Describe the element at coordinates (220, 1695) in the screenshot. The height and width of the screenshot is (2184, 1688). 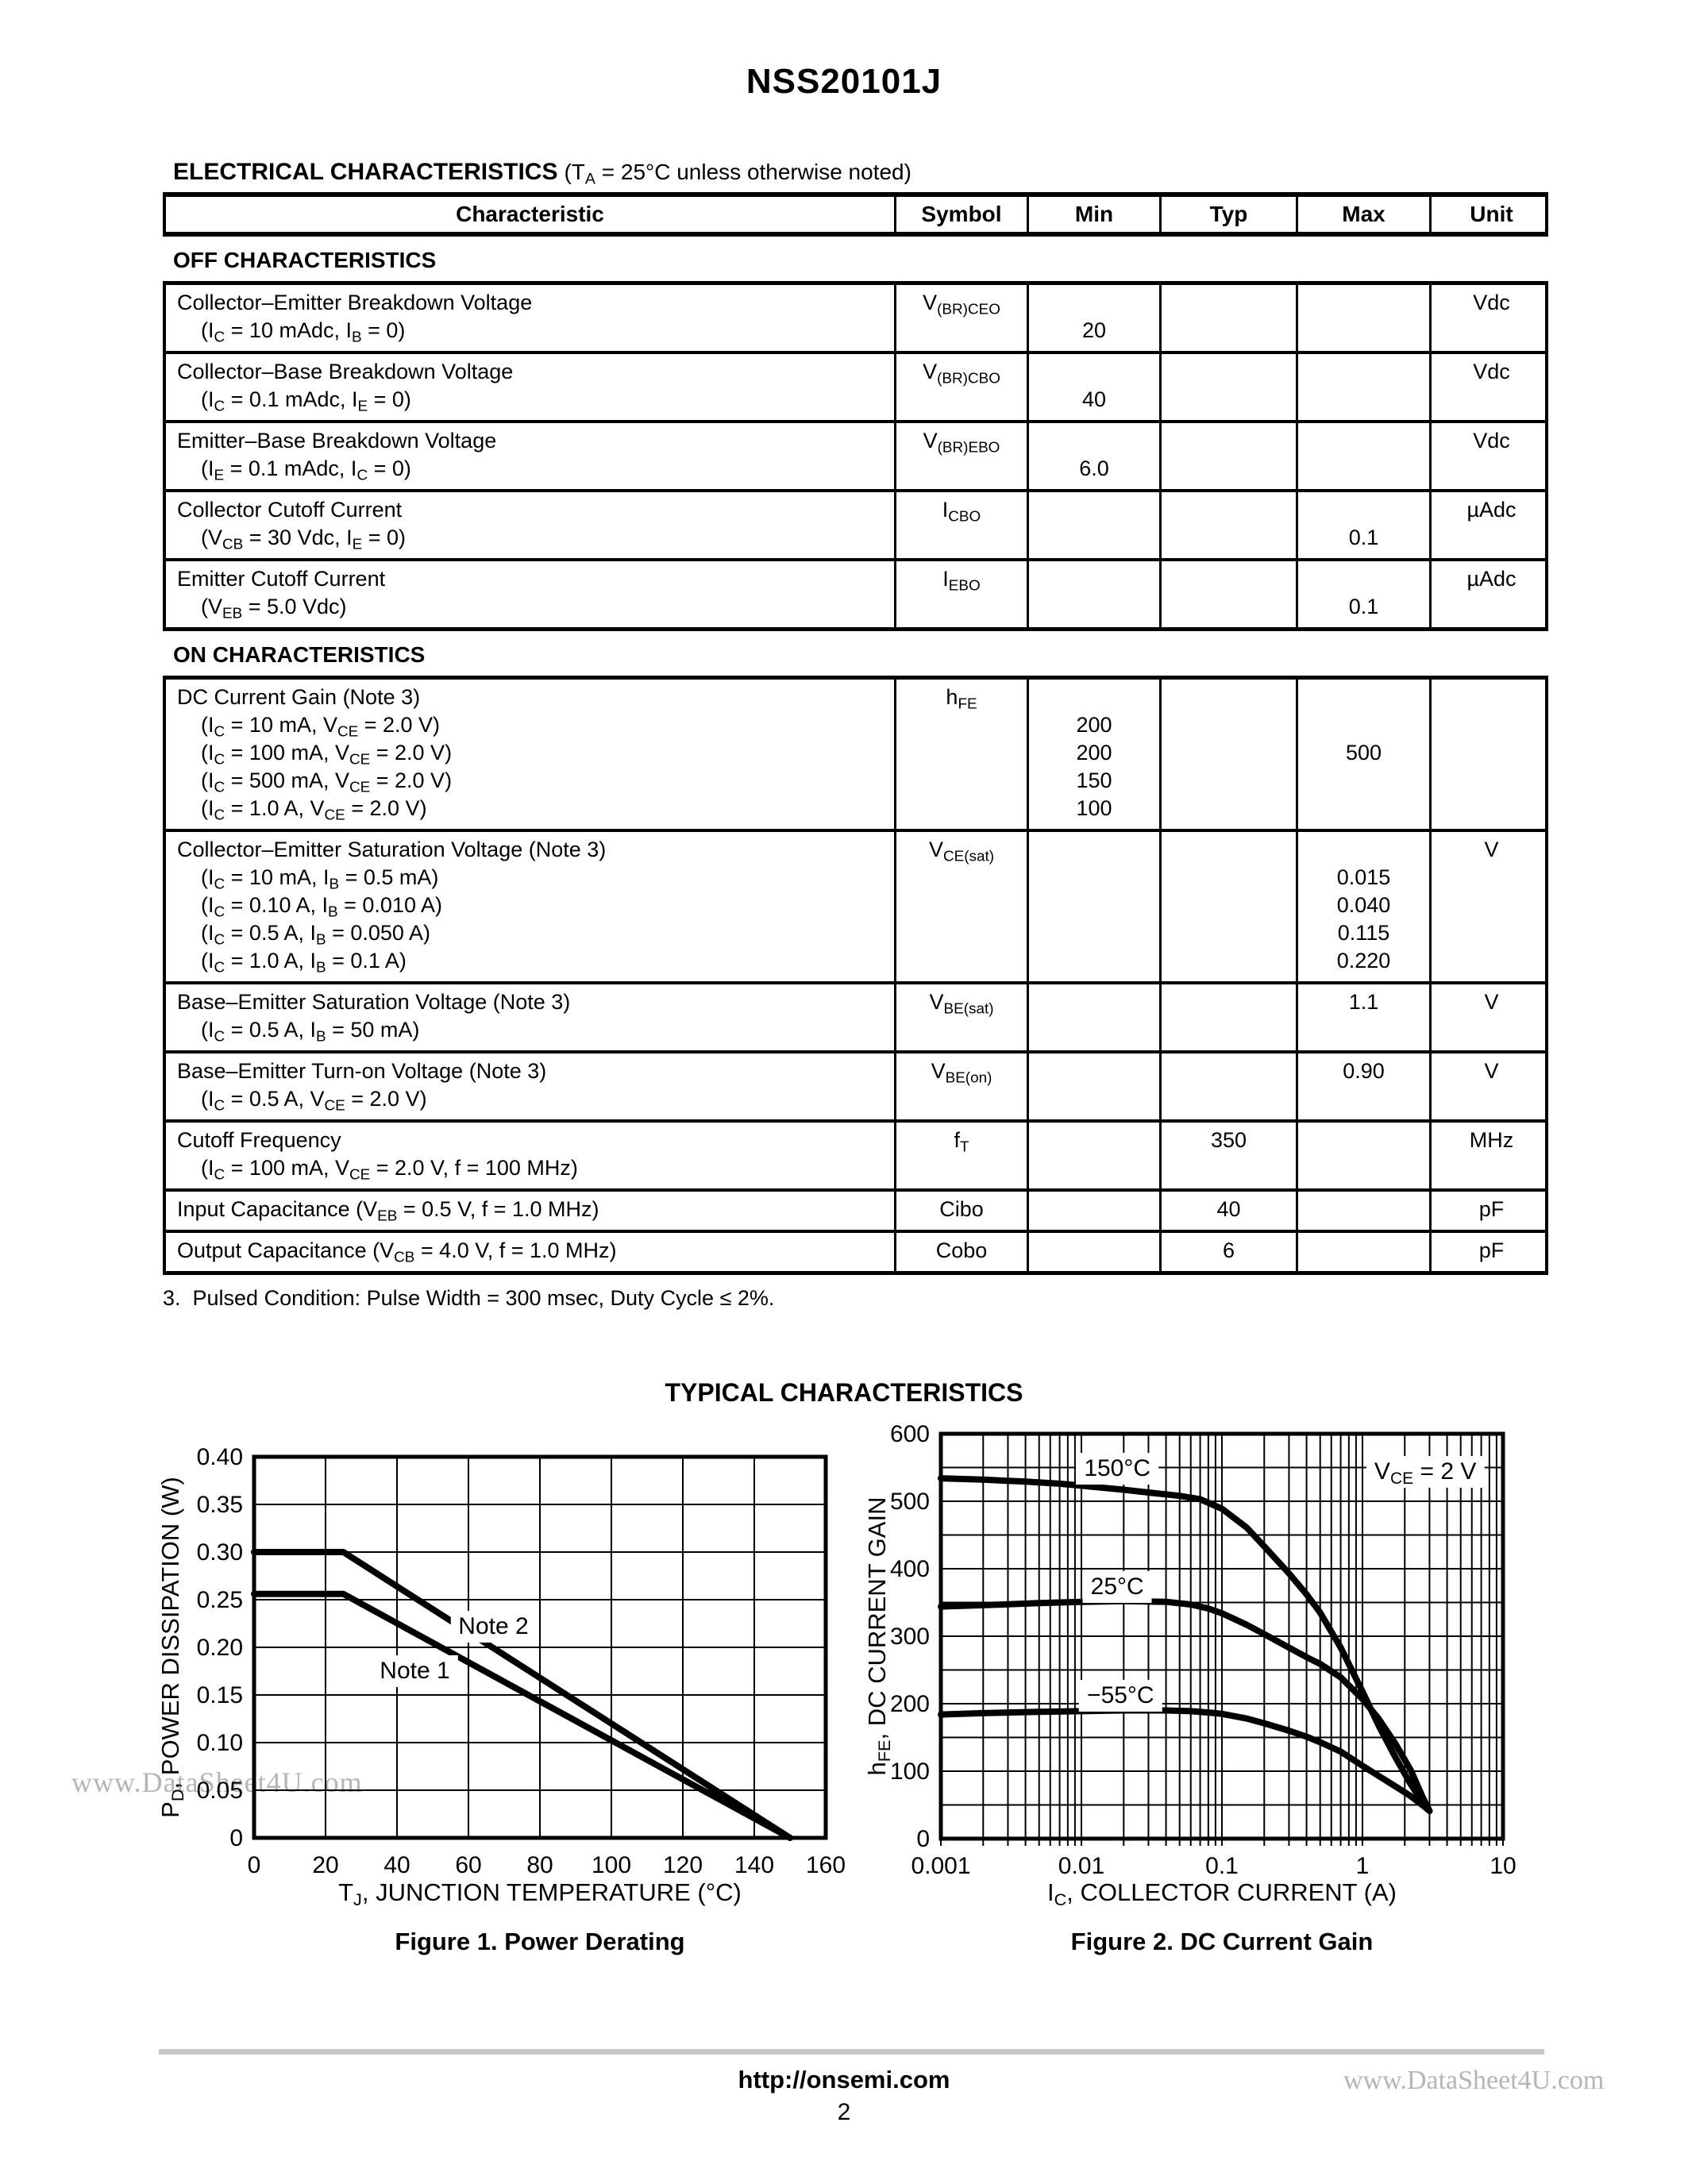
I see `tick-label: 0.15` at that location.